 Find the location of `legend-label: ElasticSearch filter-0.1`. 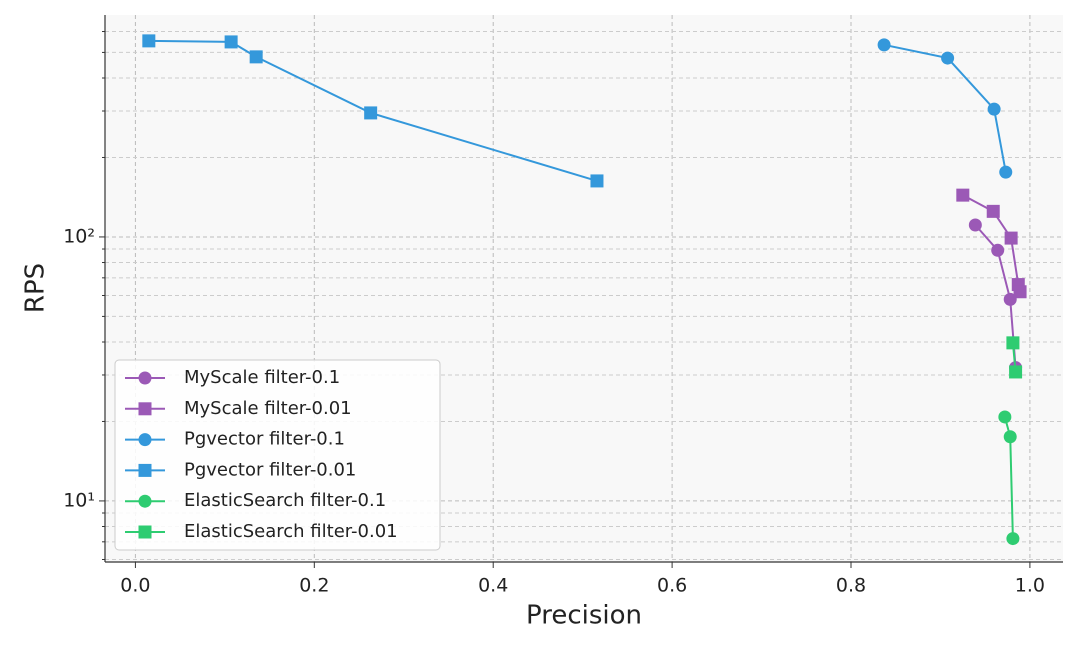

legend-label: ElasticSearch filter-0.1 is located at coordinates (285, 500).